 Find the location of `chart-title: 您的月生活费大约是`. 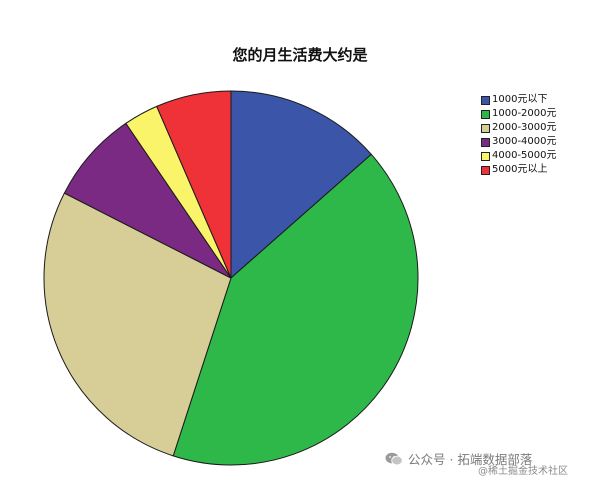

chart-title: 您的月生活费大约是 is located at coordinates (300, 55).